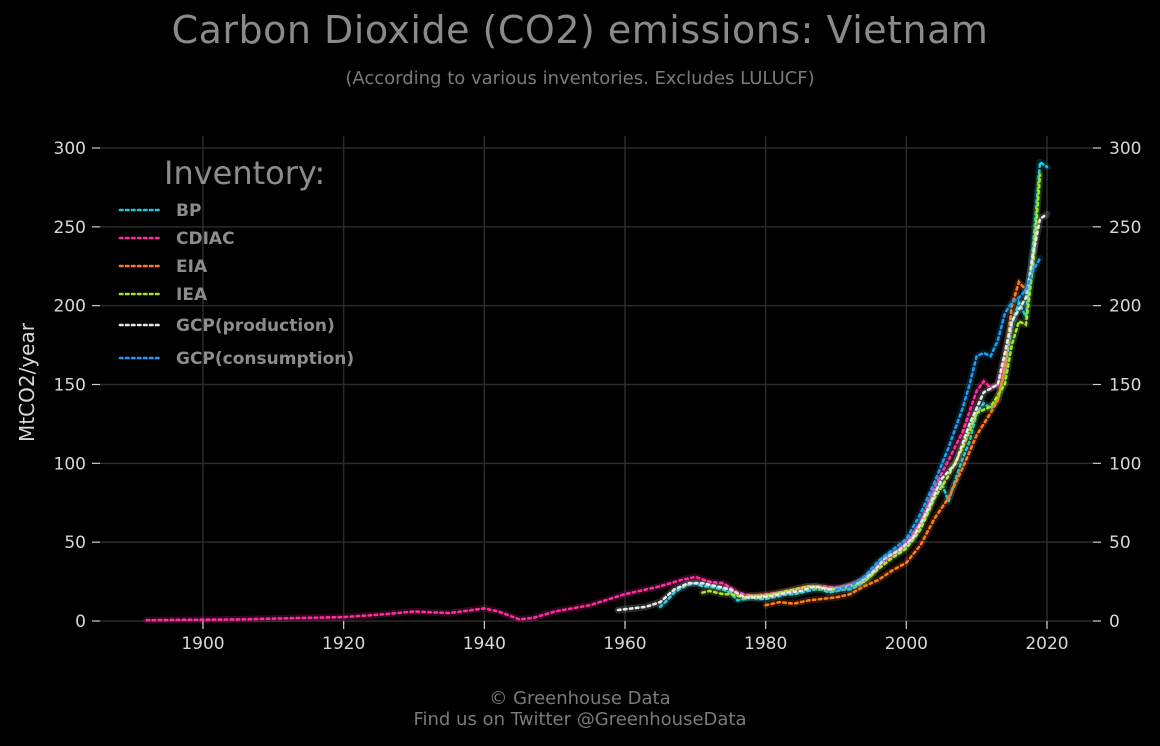 This screenshot has height=746, width=1160. What do you see at coordinates (265, 359) in the screenshot?
I see `legend-label: GCP(consumption)` at bounding box center [265, 359].